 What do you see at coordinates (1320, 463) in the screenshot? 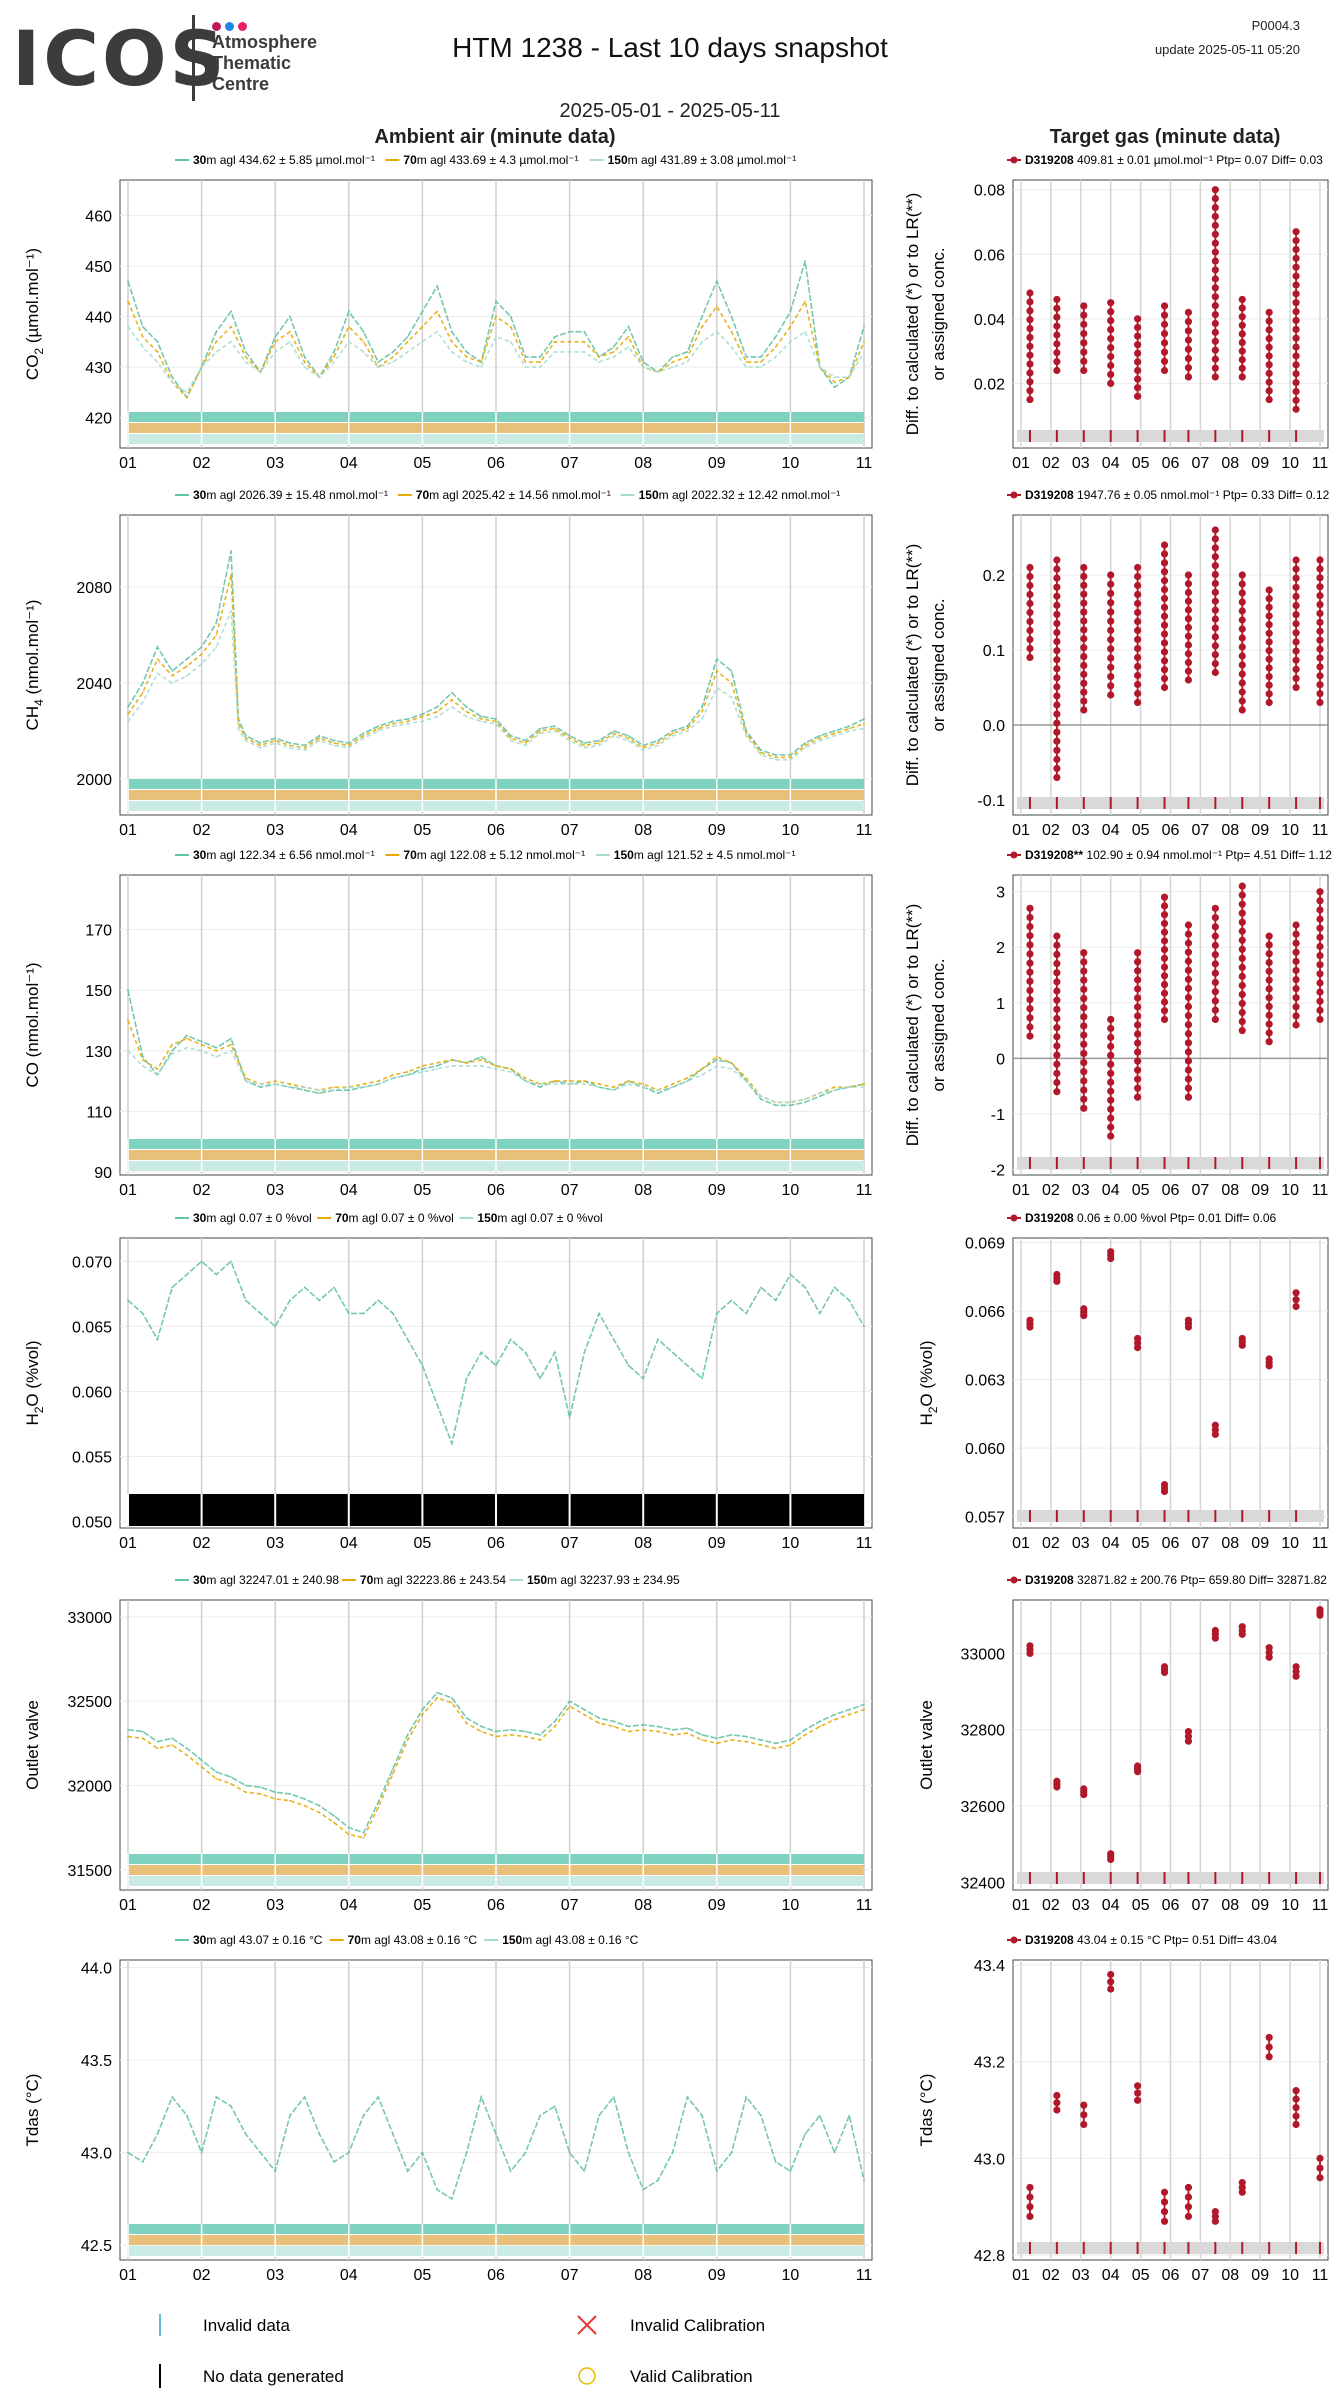
I see `x-tick-label: 11` at bounding box center [1320, 463].